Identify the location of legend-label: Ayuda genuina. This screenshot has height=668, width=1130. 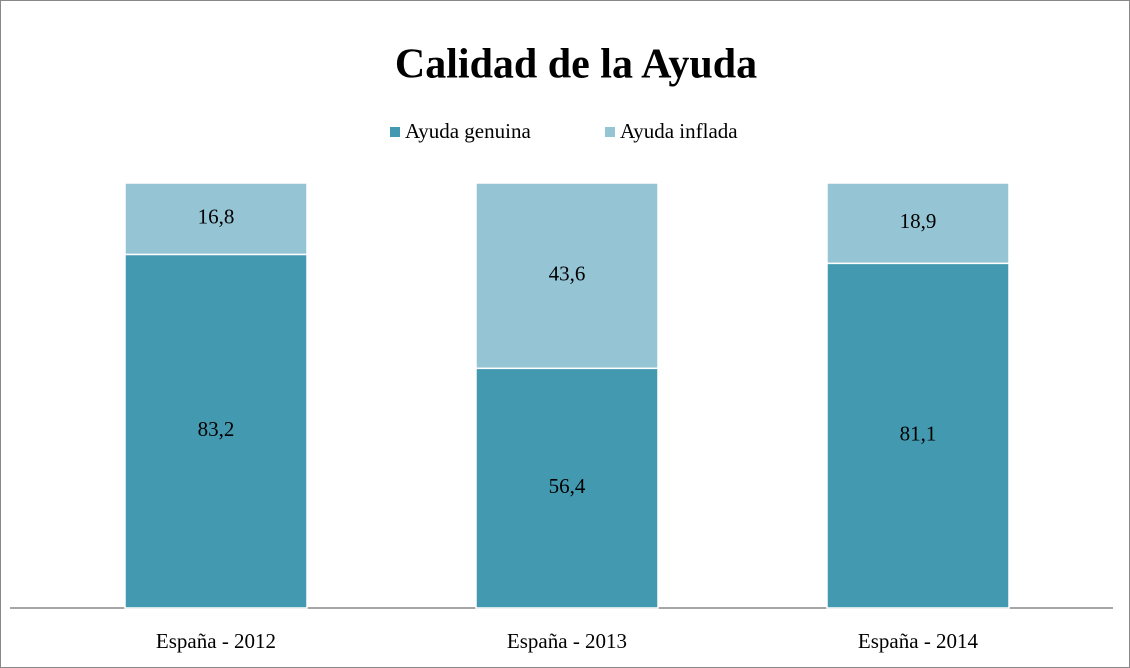
(468, 131).